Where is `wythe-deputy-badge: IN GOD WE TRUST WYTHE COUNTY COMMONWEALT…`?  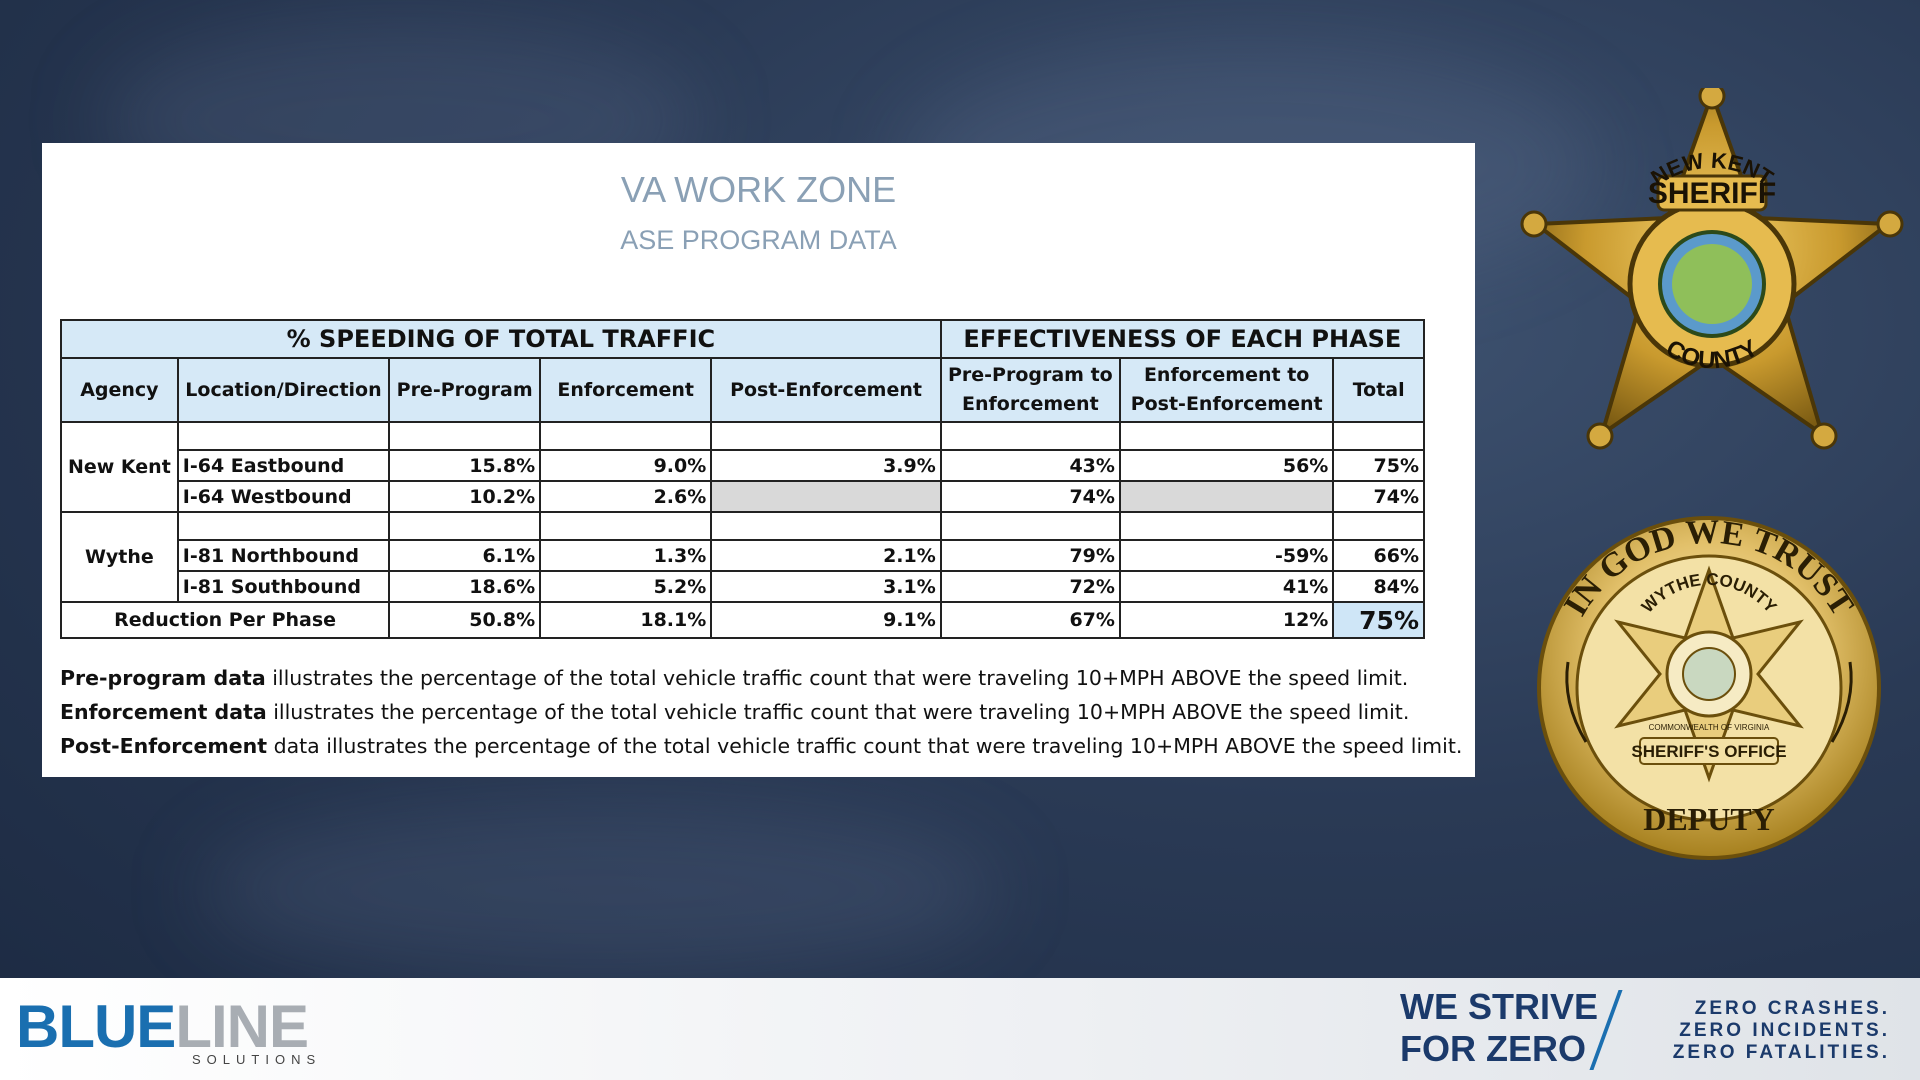
wythe-deputy-badge: IN GOD WE TRUST WYTHE COUNTY COMMONWEALT… is located at coordinates (1709, 686).